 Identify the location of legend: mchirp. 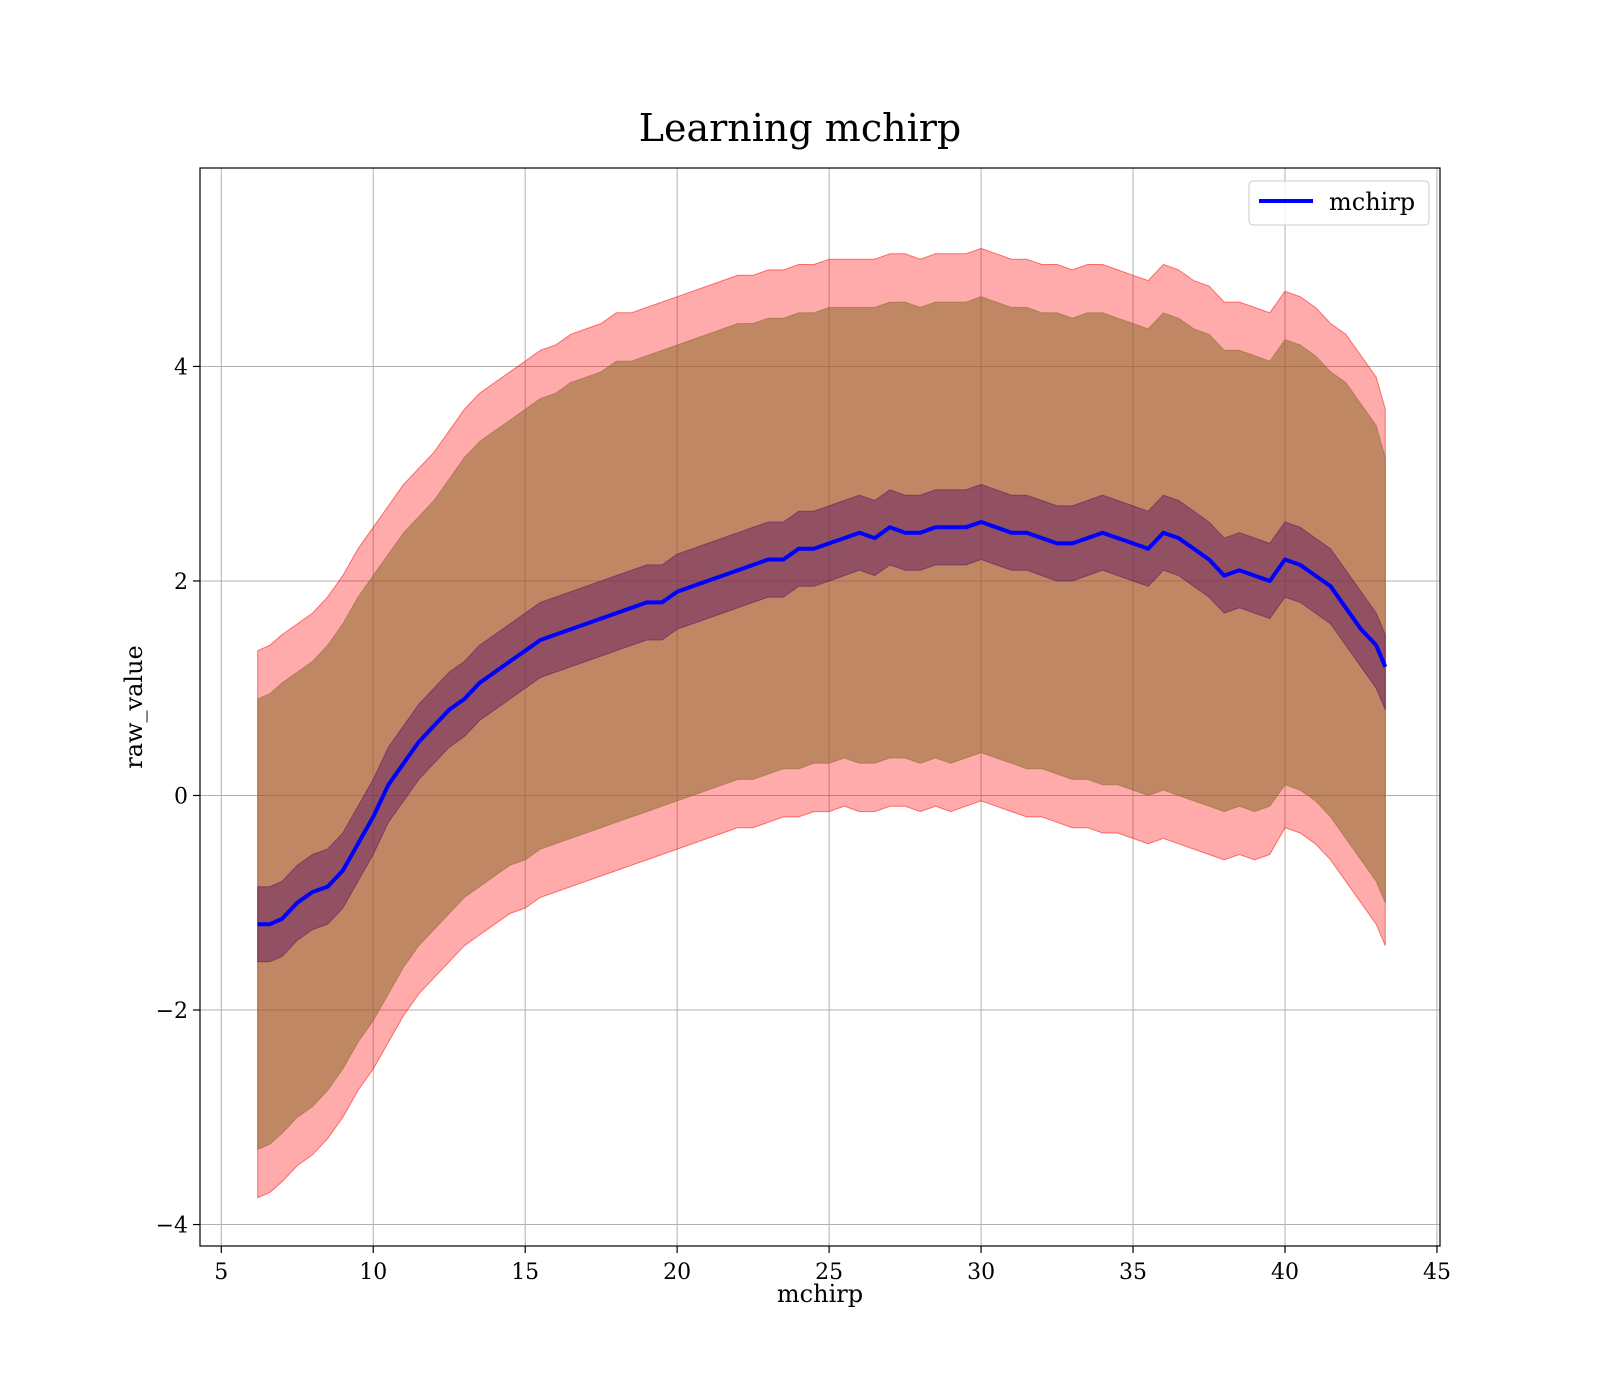
(1339, 203).